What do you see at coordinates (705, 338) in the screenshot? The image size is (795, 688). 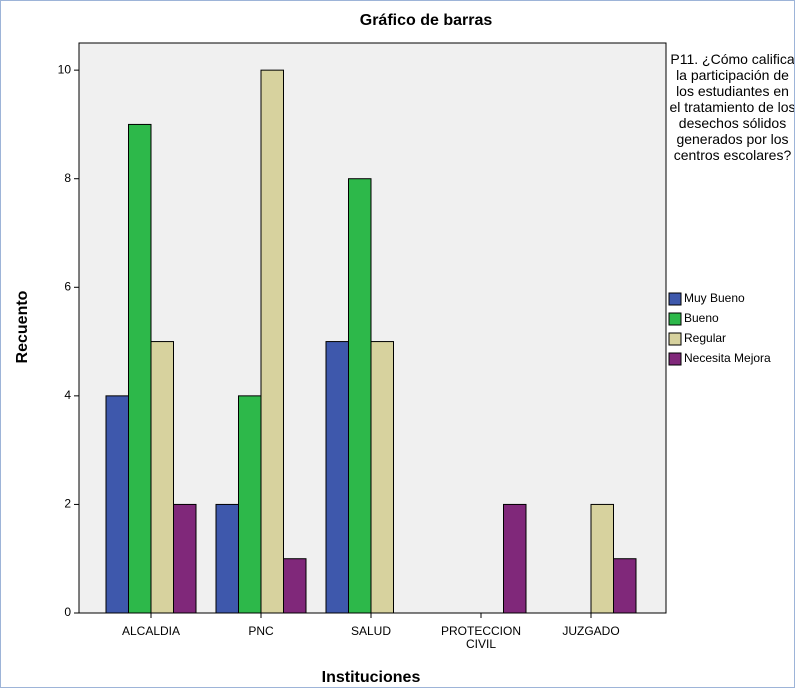 I see `legend-label: Regular` at bounding box center [705, 338].